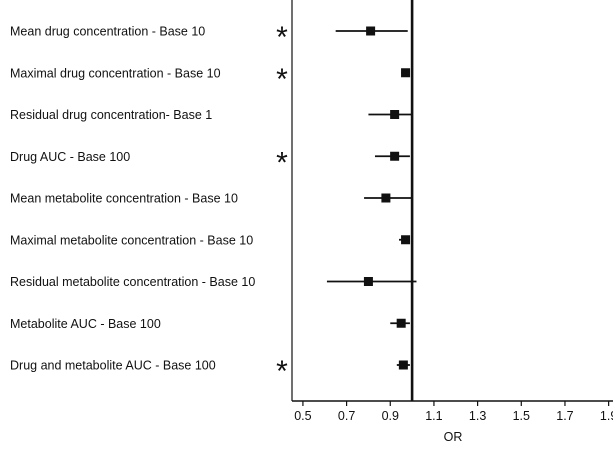 The width and height of the screenshot is (613, 449). What do you see at coordinates (113, 366) in the screenshot?
I see `row-label: Drug and metabolite AUC - Base 100` at bounding box center [113, 366].